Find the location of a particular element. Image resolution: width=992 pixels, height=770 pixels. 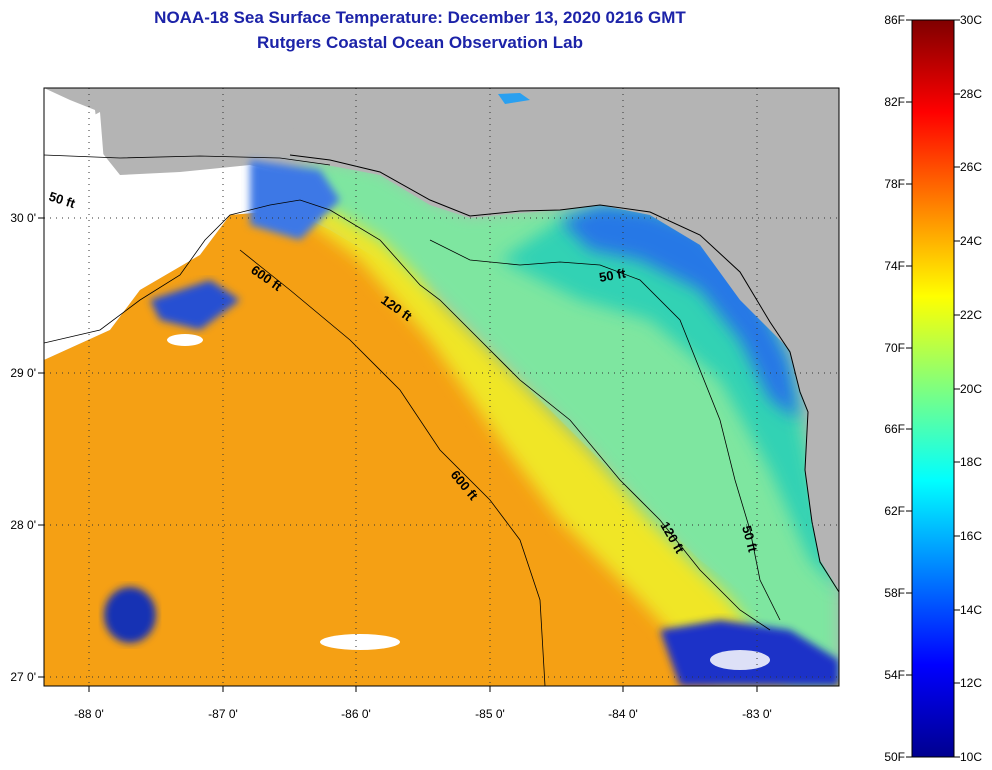

colorbar-c-label: 24C is located at coordinates (971, 241).